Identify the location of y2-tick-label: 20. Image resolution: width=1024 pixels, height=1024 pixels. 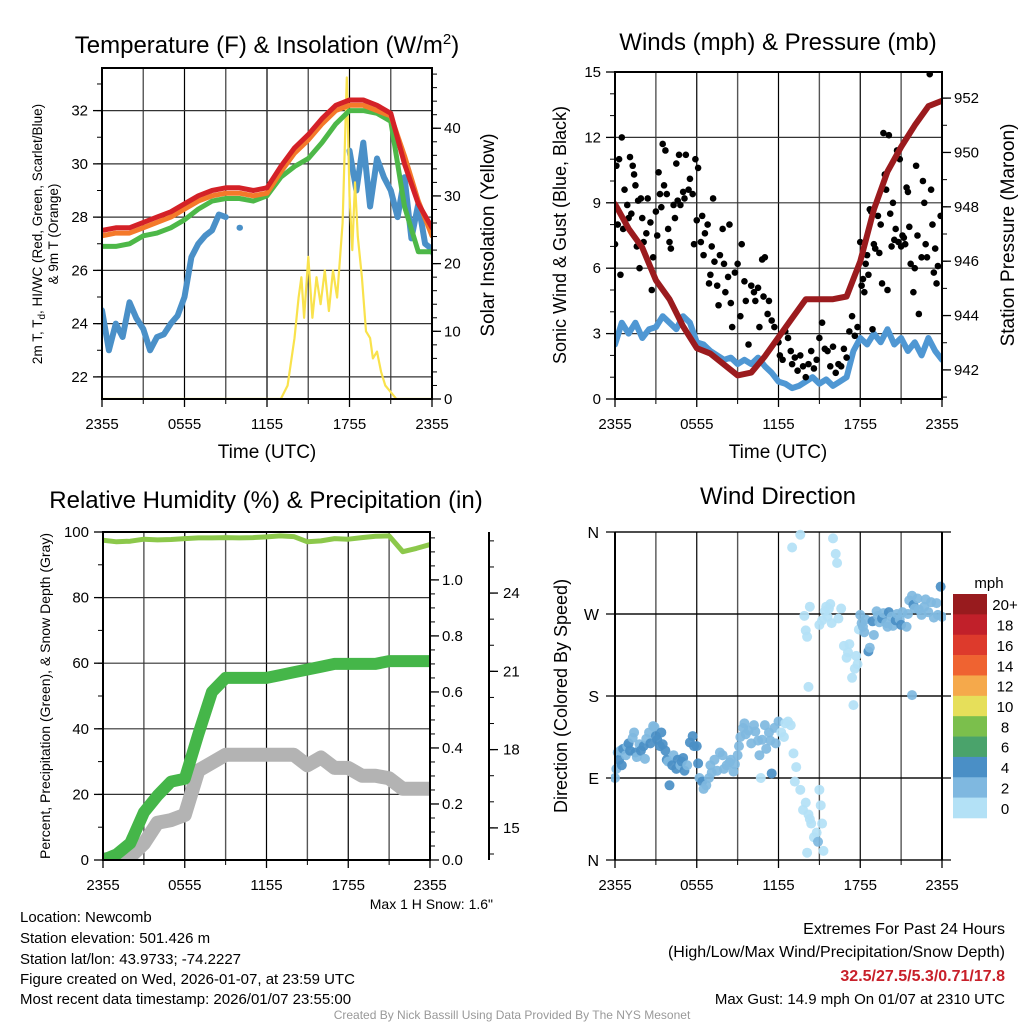
(452, 264).